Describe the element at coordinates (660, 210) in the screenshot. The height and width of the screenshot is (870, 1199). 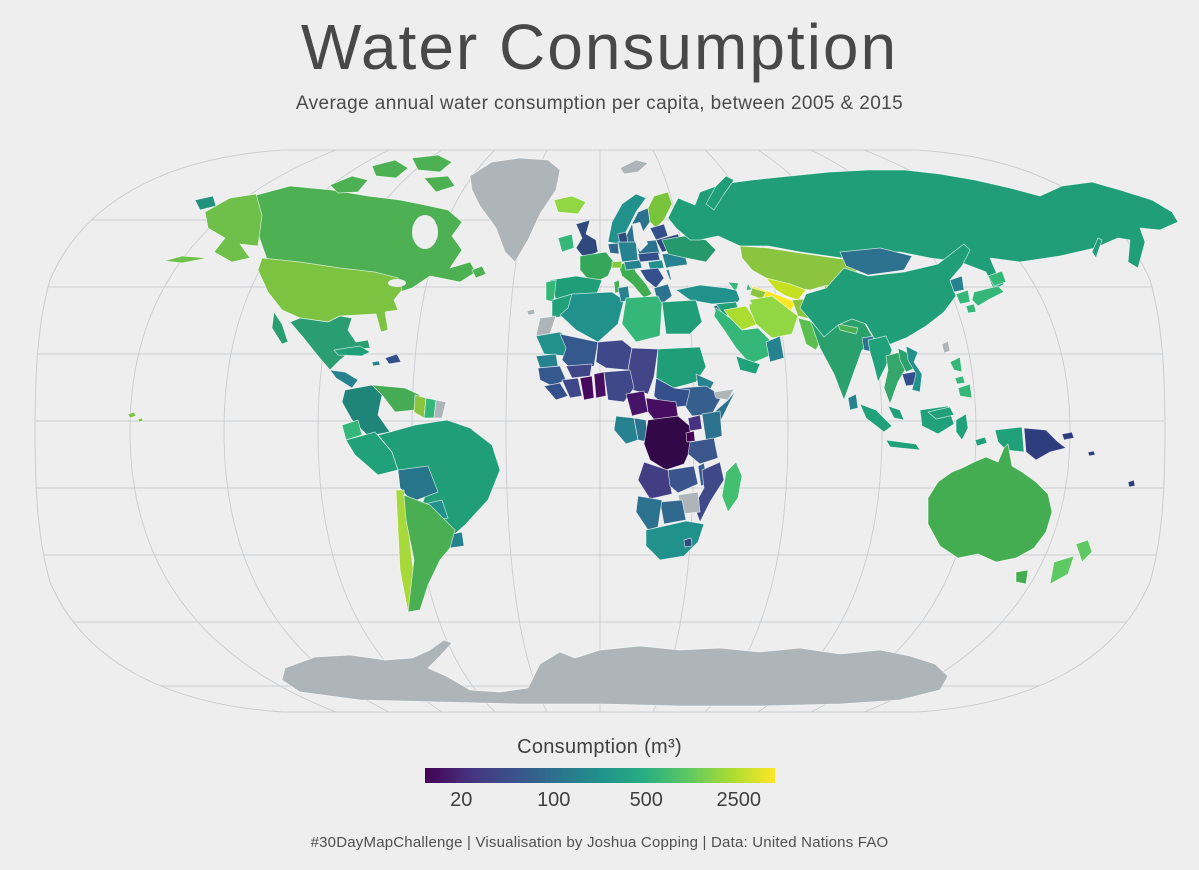
I see `region-finland` at that location.